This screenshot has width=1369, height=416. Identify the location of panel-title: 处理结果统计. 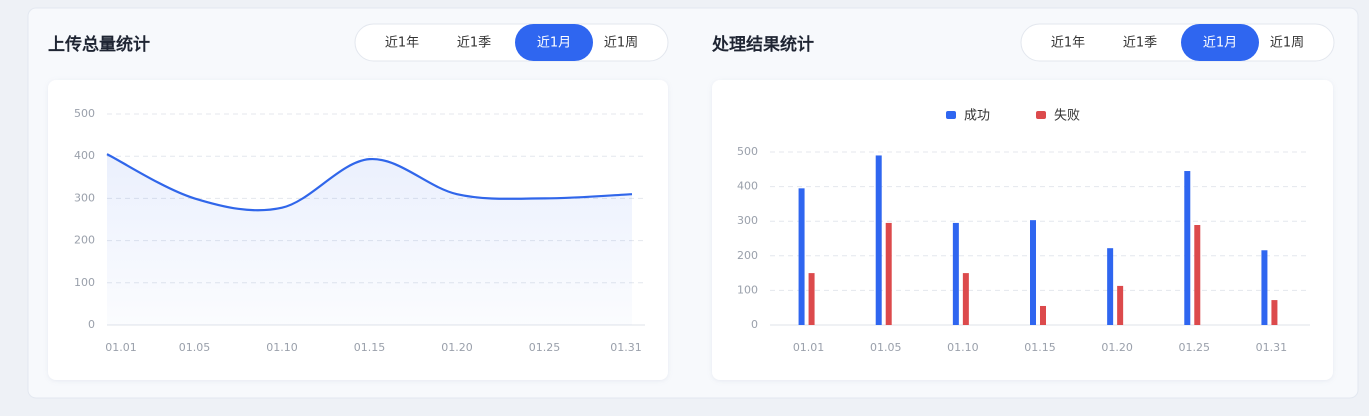
(762, 44).